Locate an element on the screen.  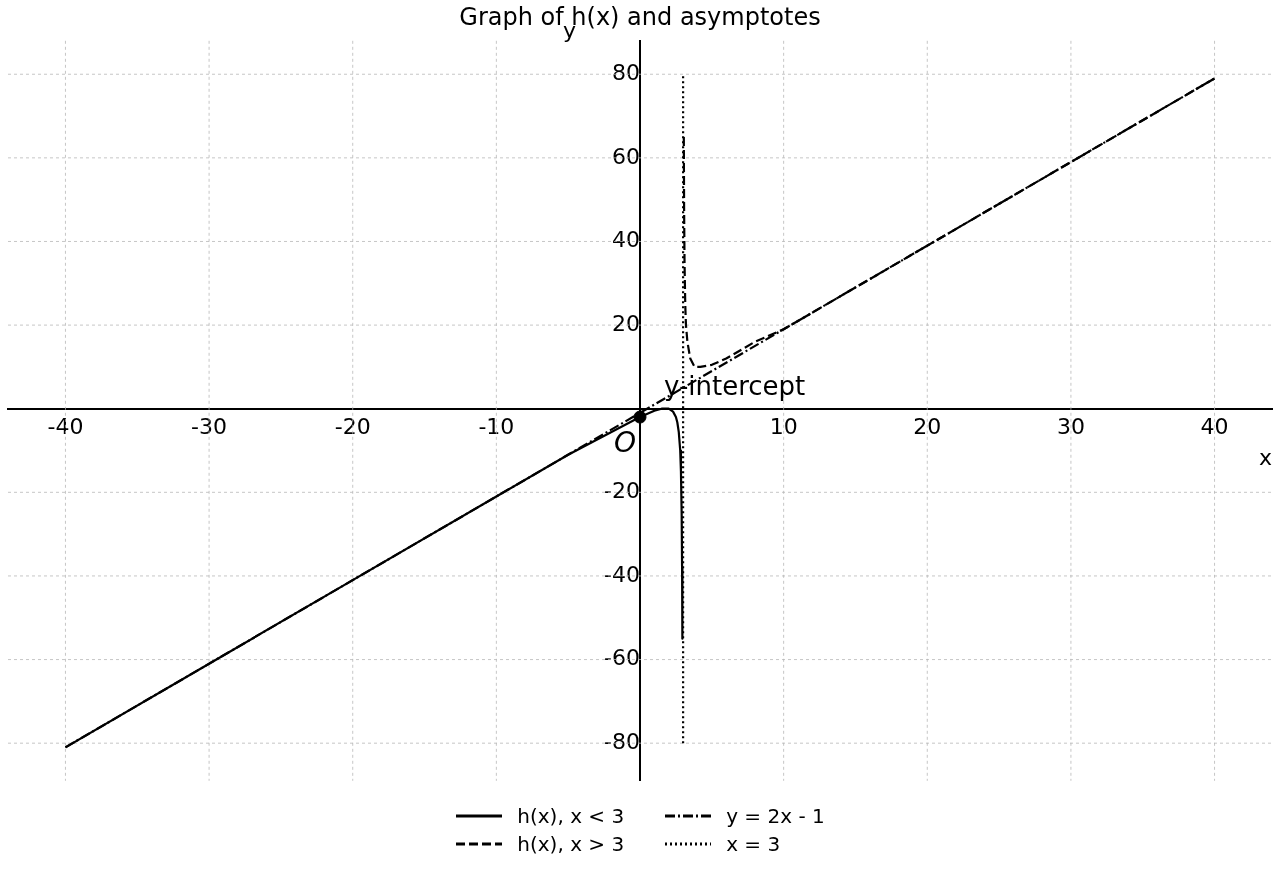
y-tick-label: 40 is located at coordinates (626, 240).